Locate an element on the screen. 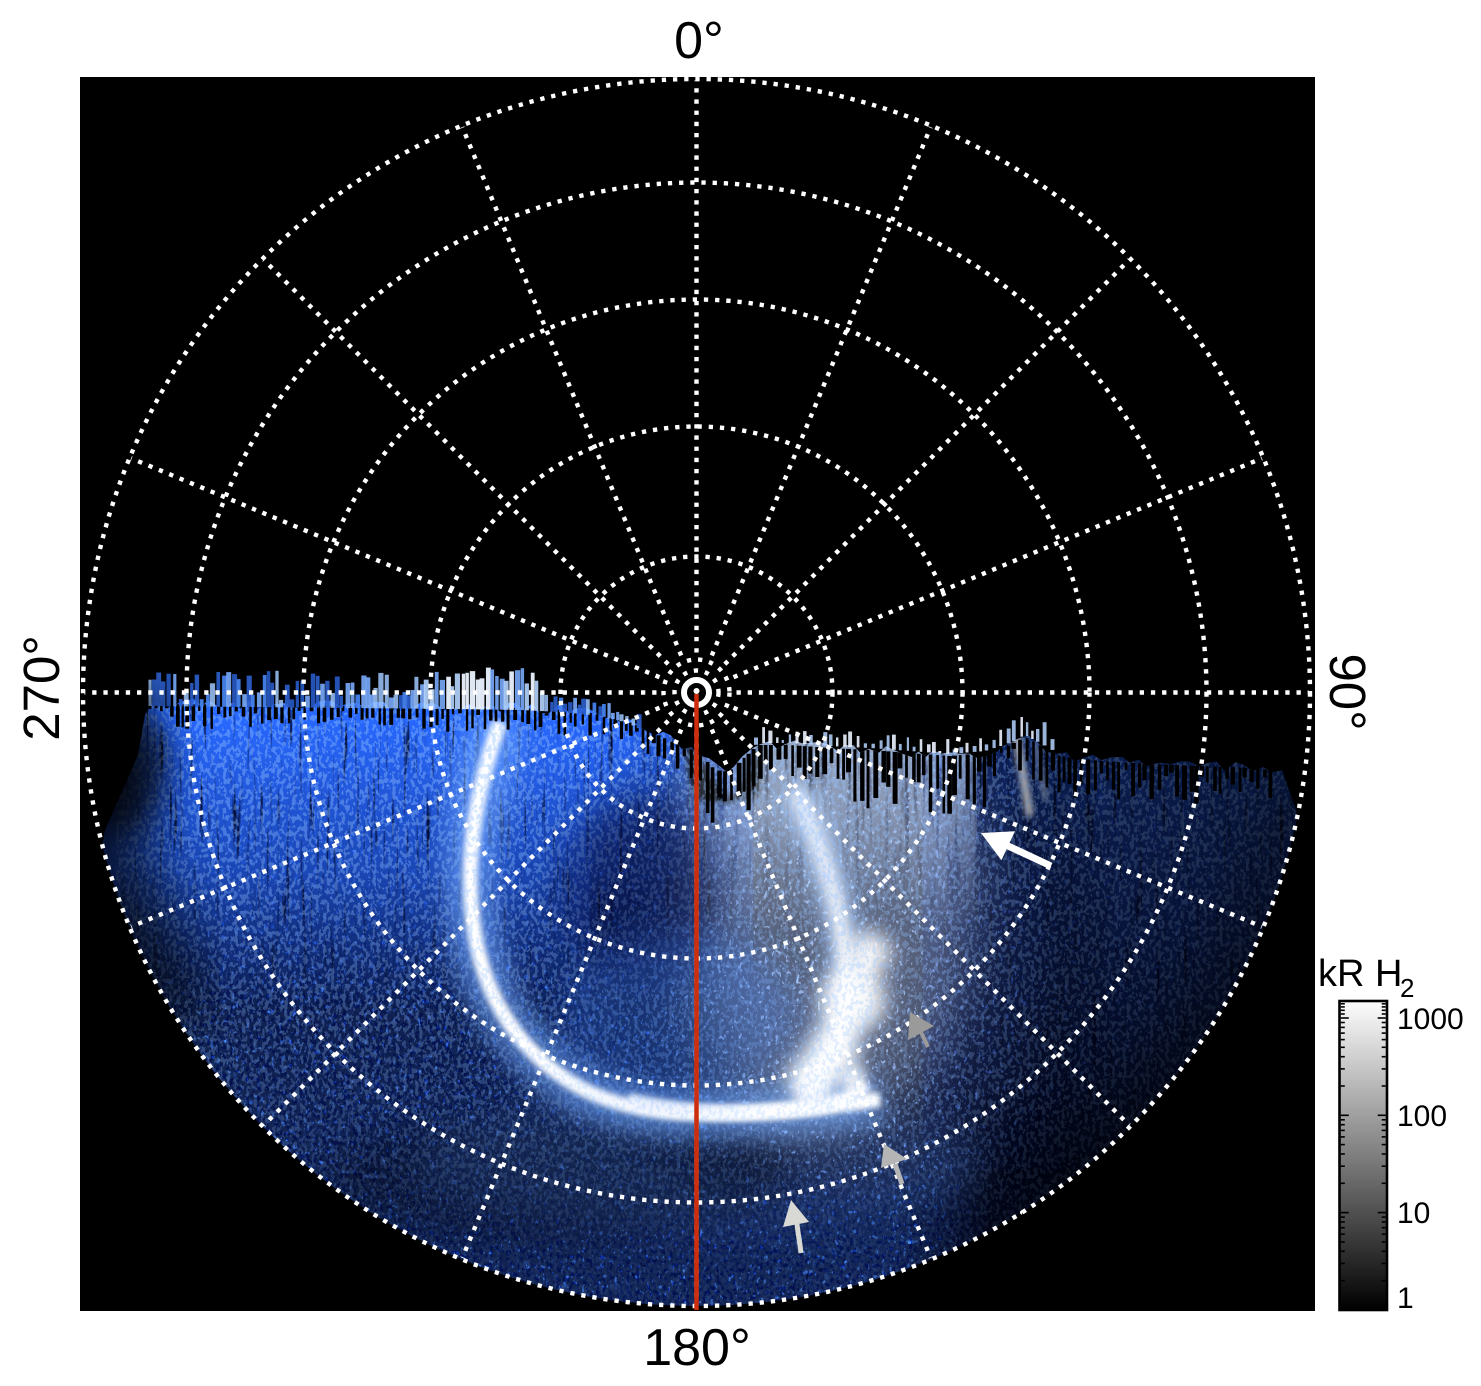 This screenshot has width=1481, height=1386. svg-text: 10 is located at coordinates (1413, 1213).